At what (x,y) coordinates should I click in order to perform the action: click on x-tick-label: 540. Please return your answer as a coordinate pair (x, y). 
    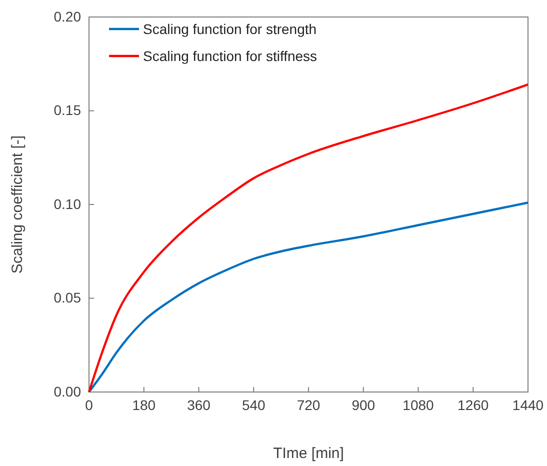
    Looking at the image, I should click on (254, 404).